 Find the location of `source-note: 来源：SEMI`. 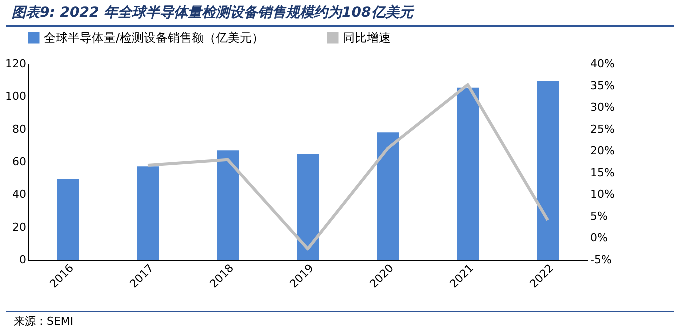

source-note: 来源：SEMI is located at coordinates (340, 321).